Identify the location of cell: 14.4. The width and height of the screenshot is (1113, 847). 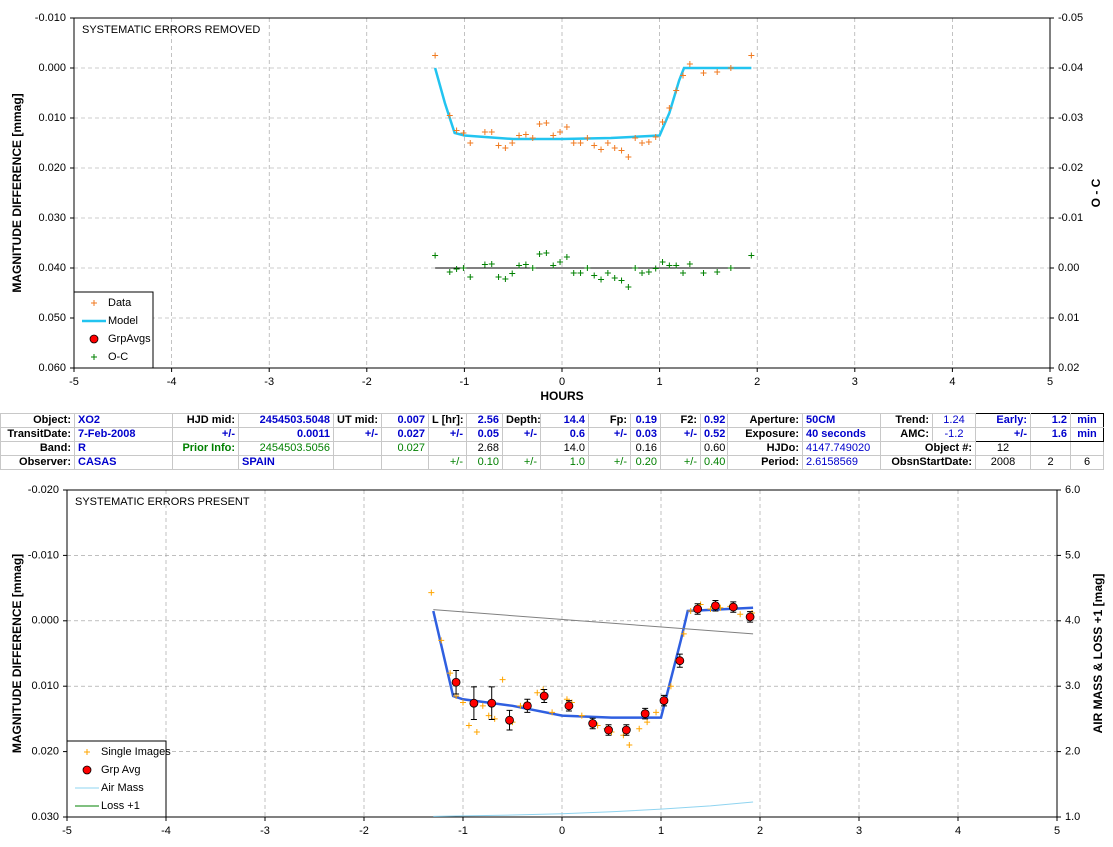
(564, 420).